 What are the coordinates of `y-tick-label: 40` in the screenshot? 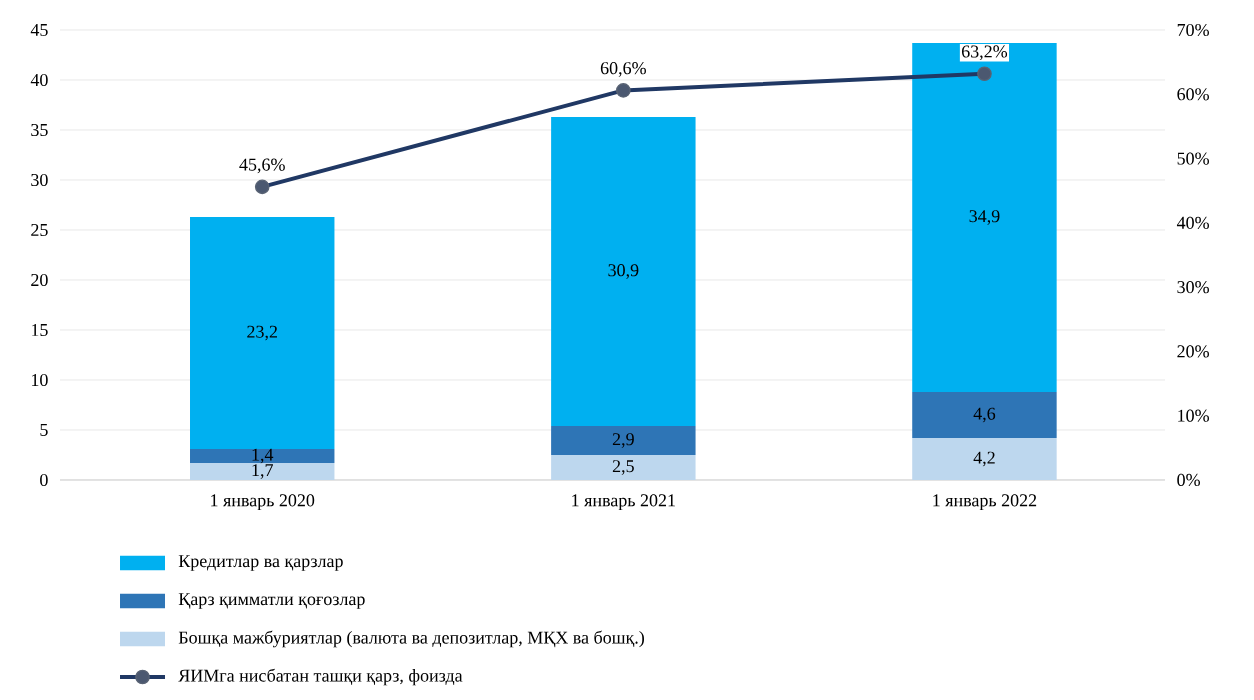 It's located at (39, 80).